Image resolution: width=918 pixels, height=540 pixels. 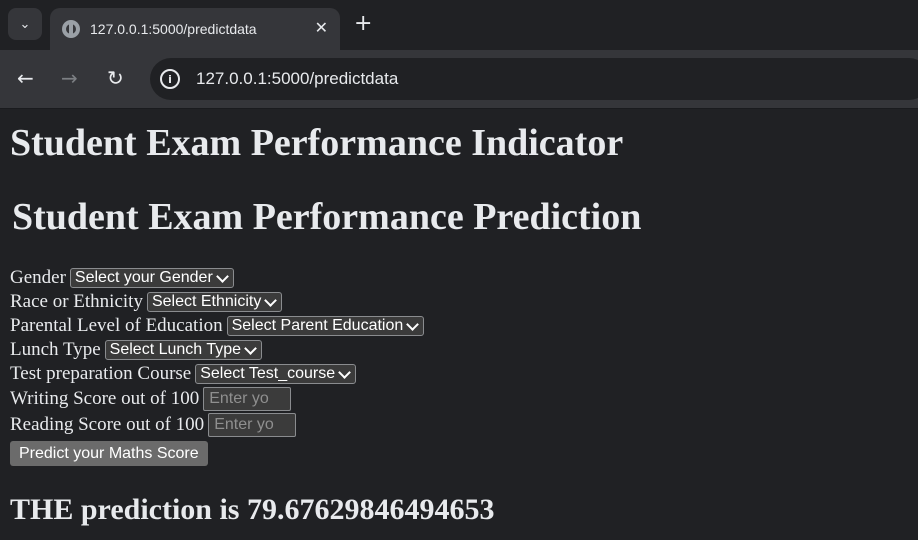 I want to click on lunch-select-value: Select Lunch Type, so click(x=175, y=349).